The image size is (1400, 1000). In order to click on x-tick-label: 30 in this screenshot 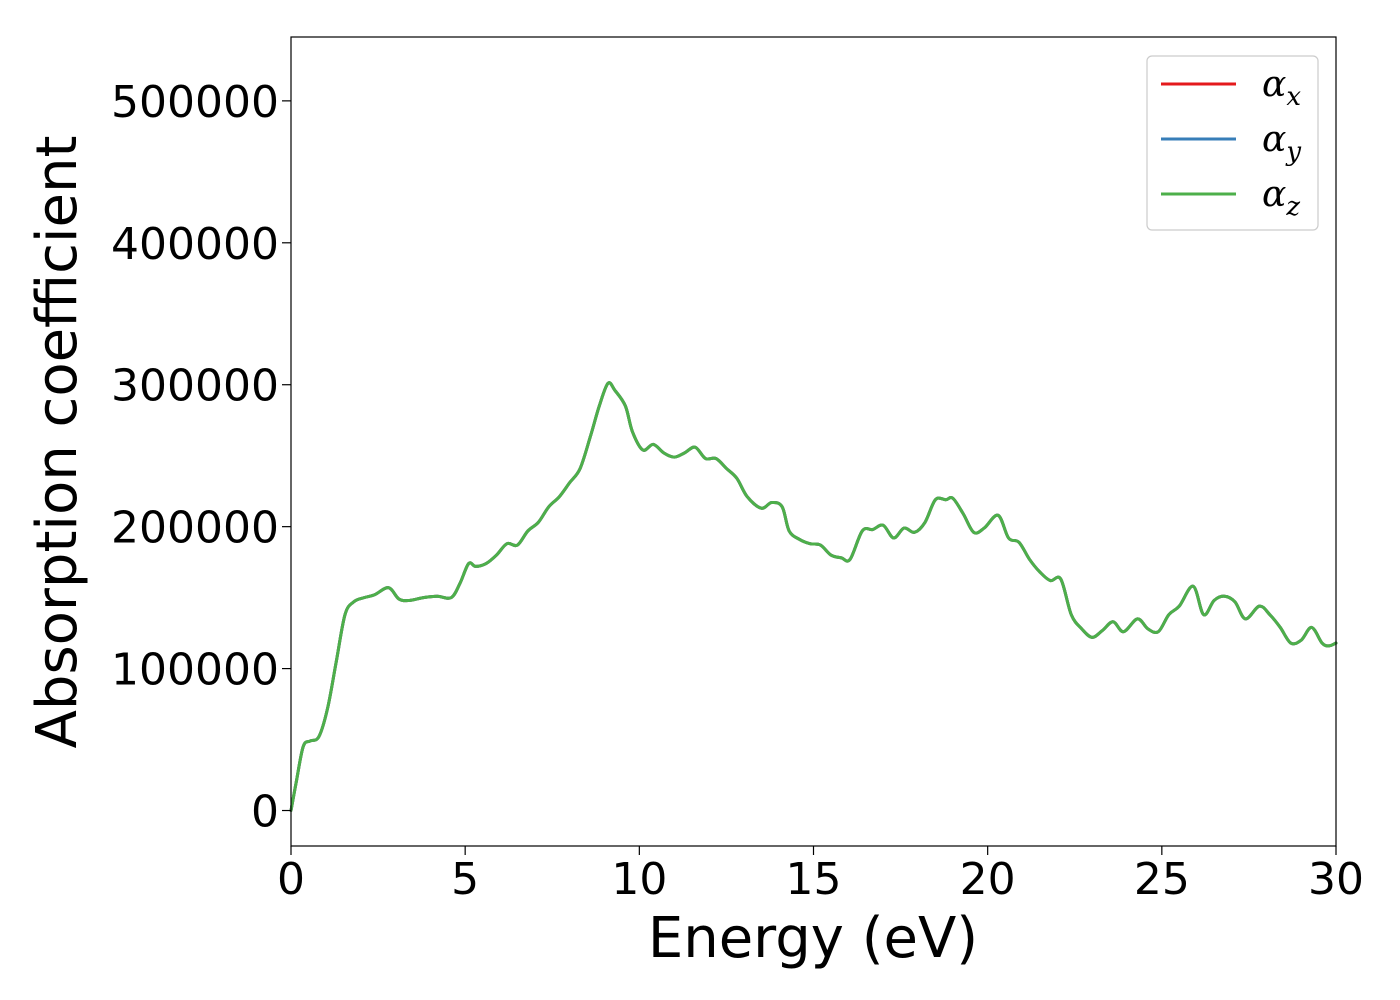, I will do `click(1336, 879)`.